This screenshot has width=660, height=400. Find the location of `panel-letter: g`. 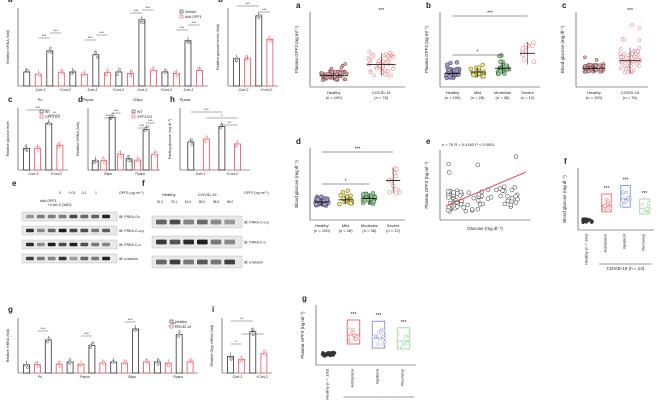

panel-letter: g is located at coordinates (304, 298).